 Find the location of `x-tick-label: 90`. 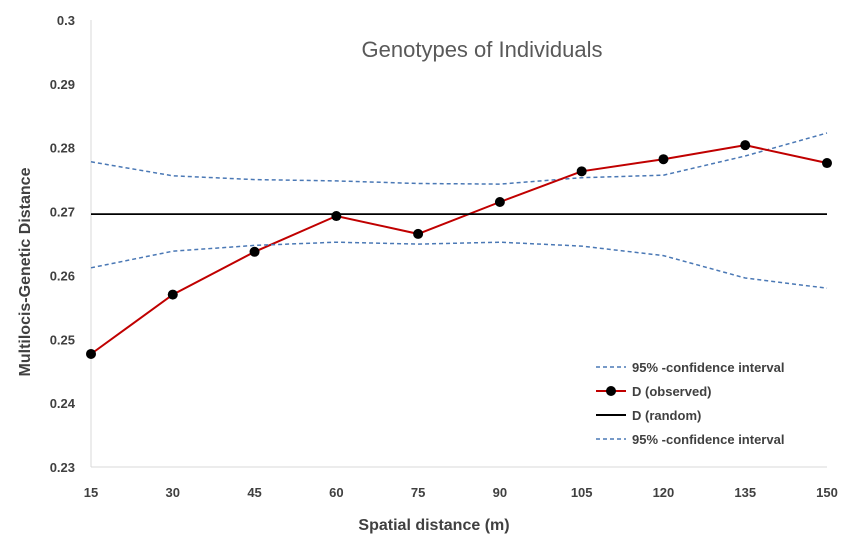

x-tick-label: 90 is located at coordinates (500, 492).